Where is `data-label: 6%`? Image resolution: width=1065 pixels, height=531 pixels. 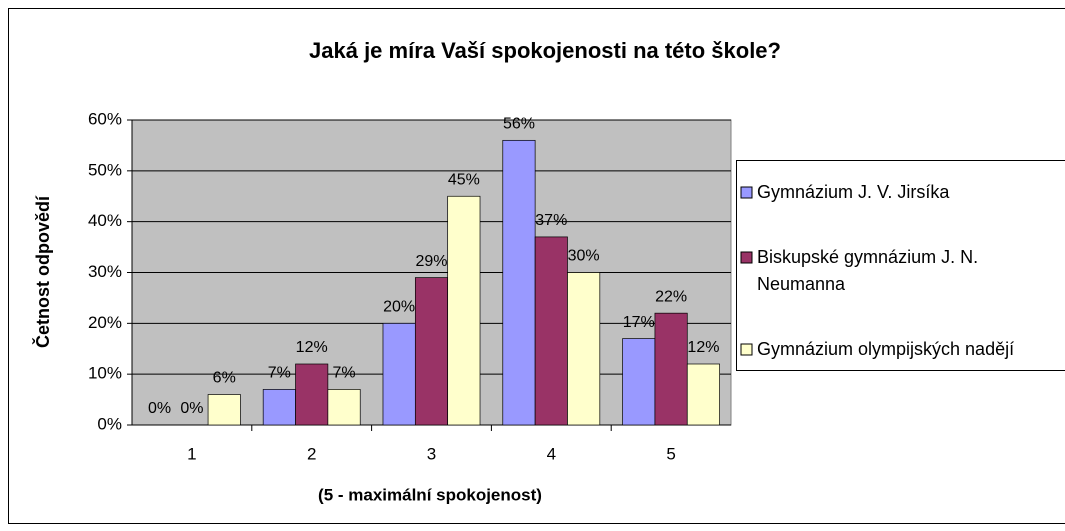
data-label: 6% is located at coordinates (224, 378).